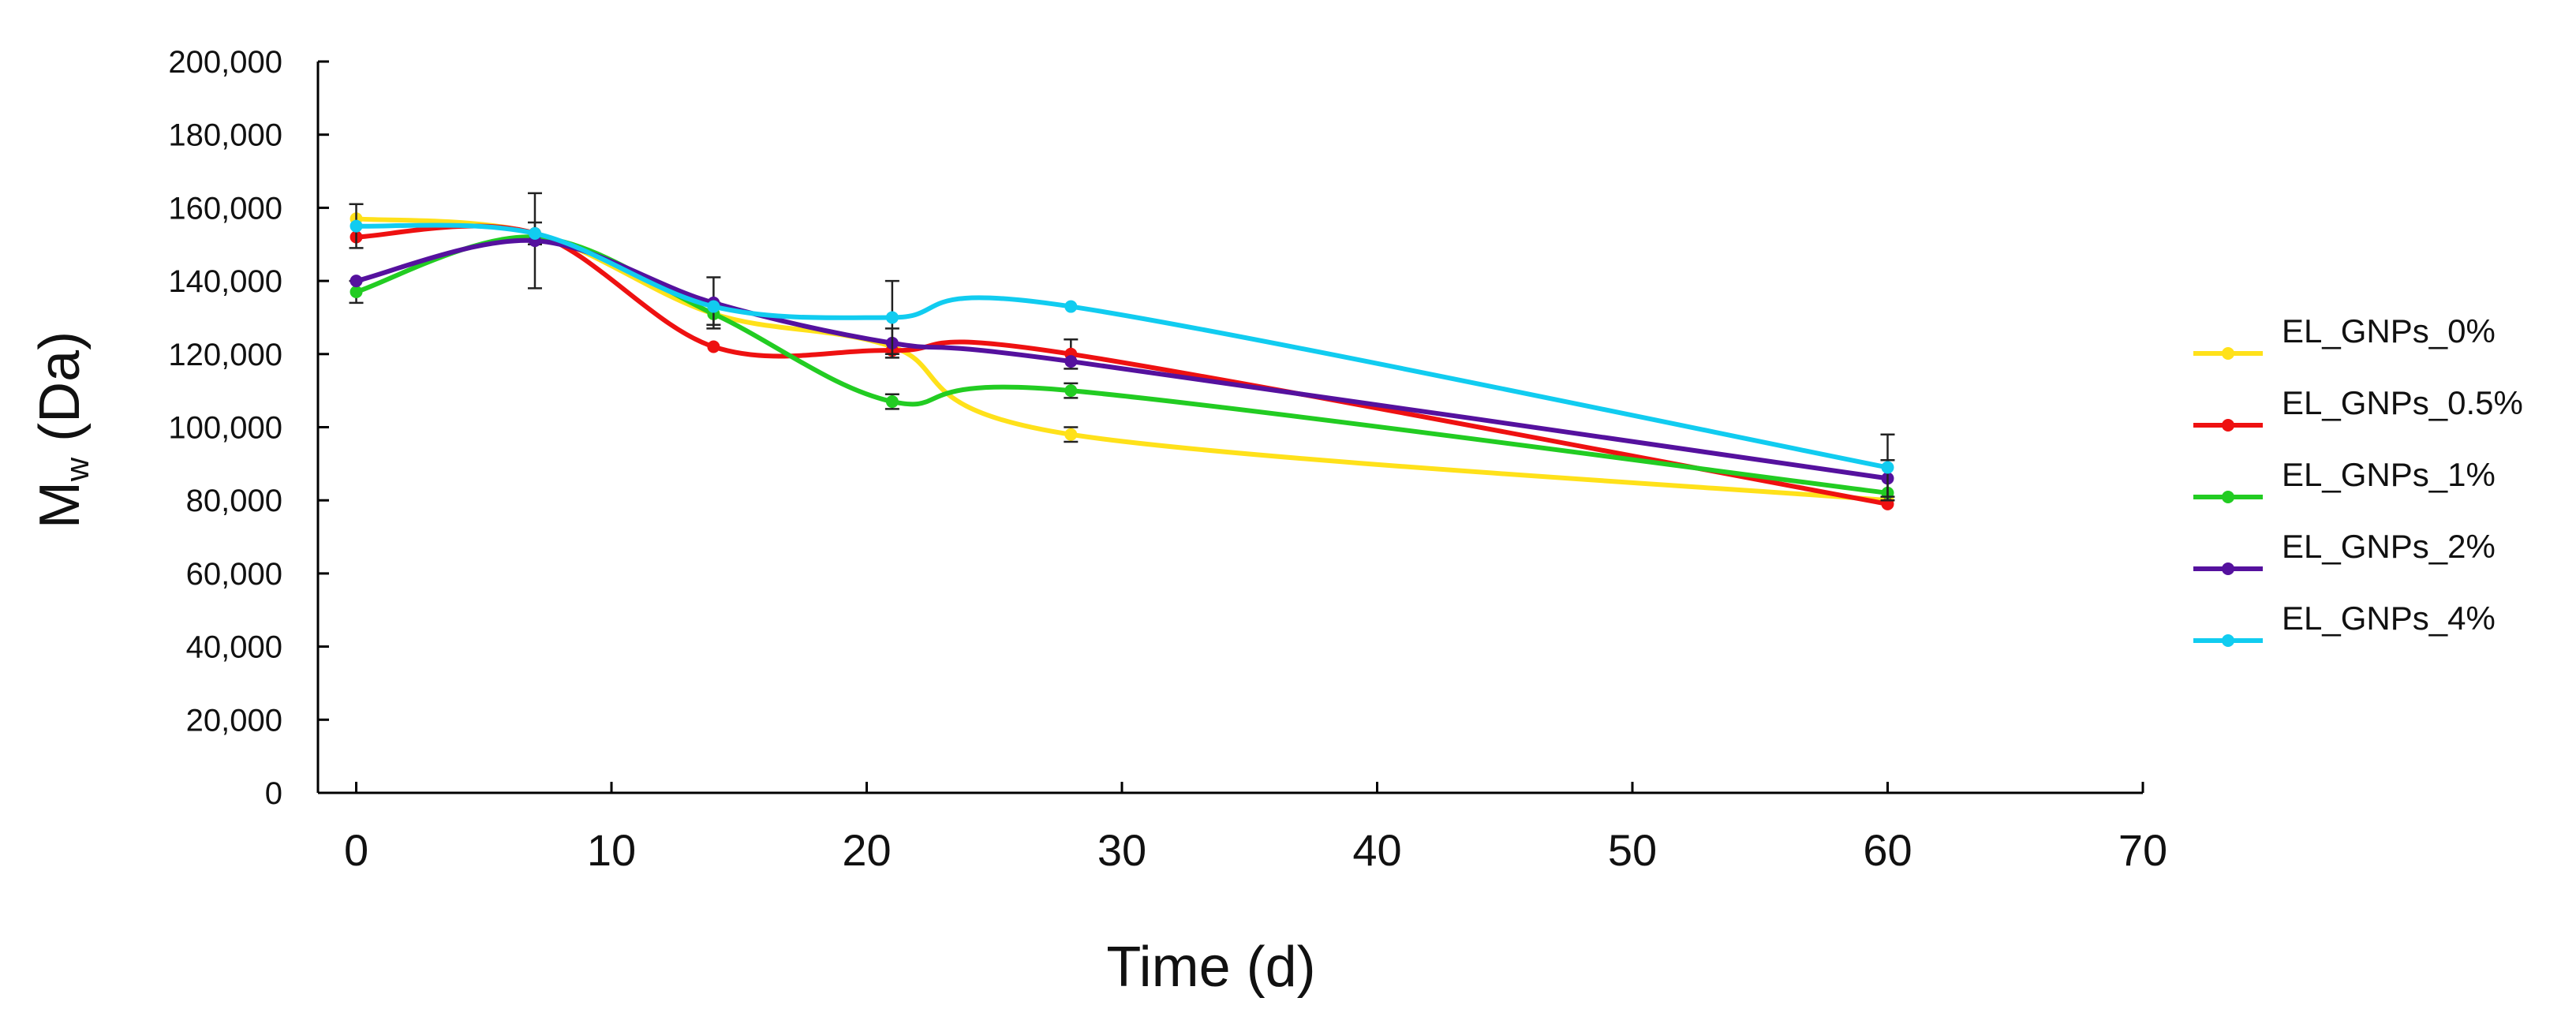  I want to click on y-tick-label: 20,000, so click(234, 720).